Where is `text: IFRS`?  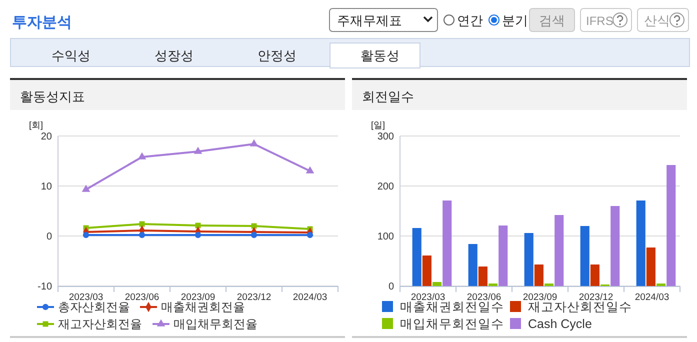 text: IFRS is located at coordinates (600, 21).